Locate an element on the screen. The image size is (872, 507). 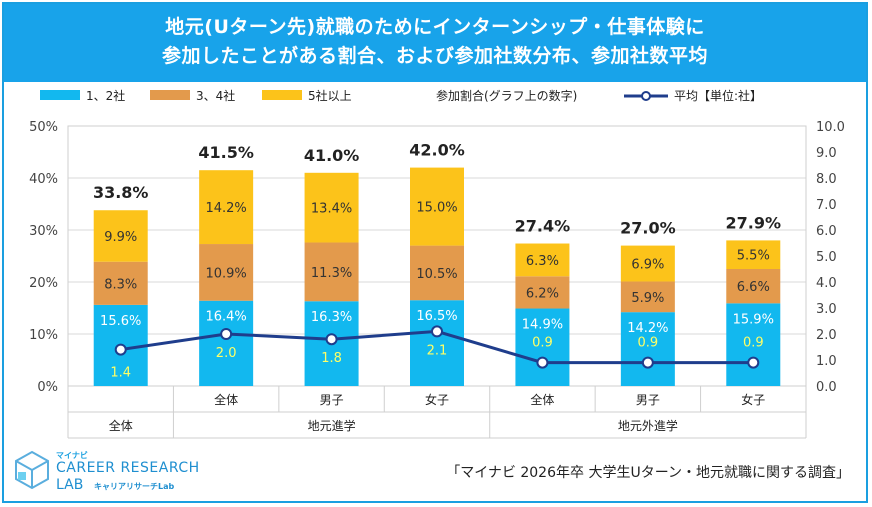
y-right-tick-label: 9.0 is located at coordinates (826, 153).